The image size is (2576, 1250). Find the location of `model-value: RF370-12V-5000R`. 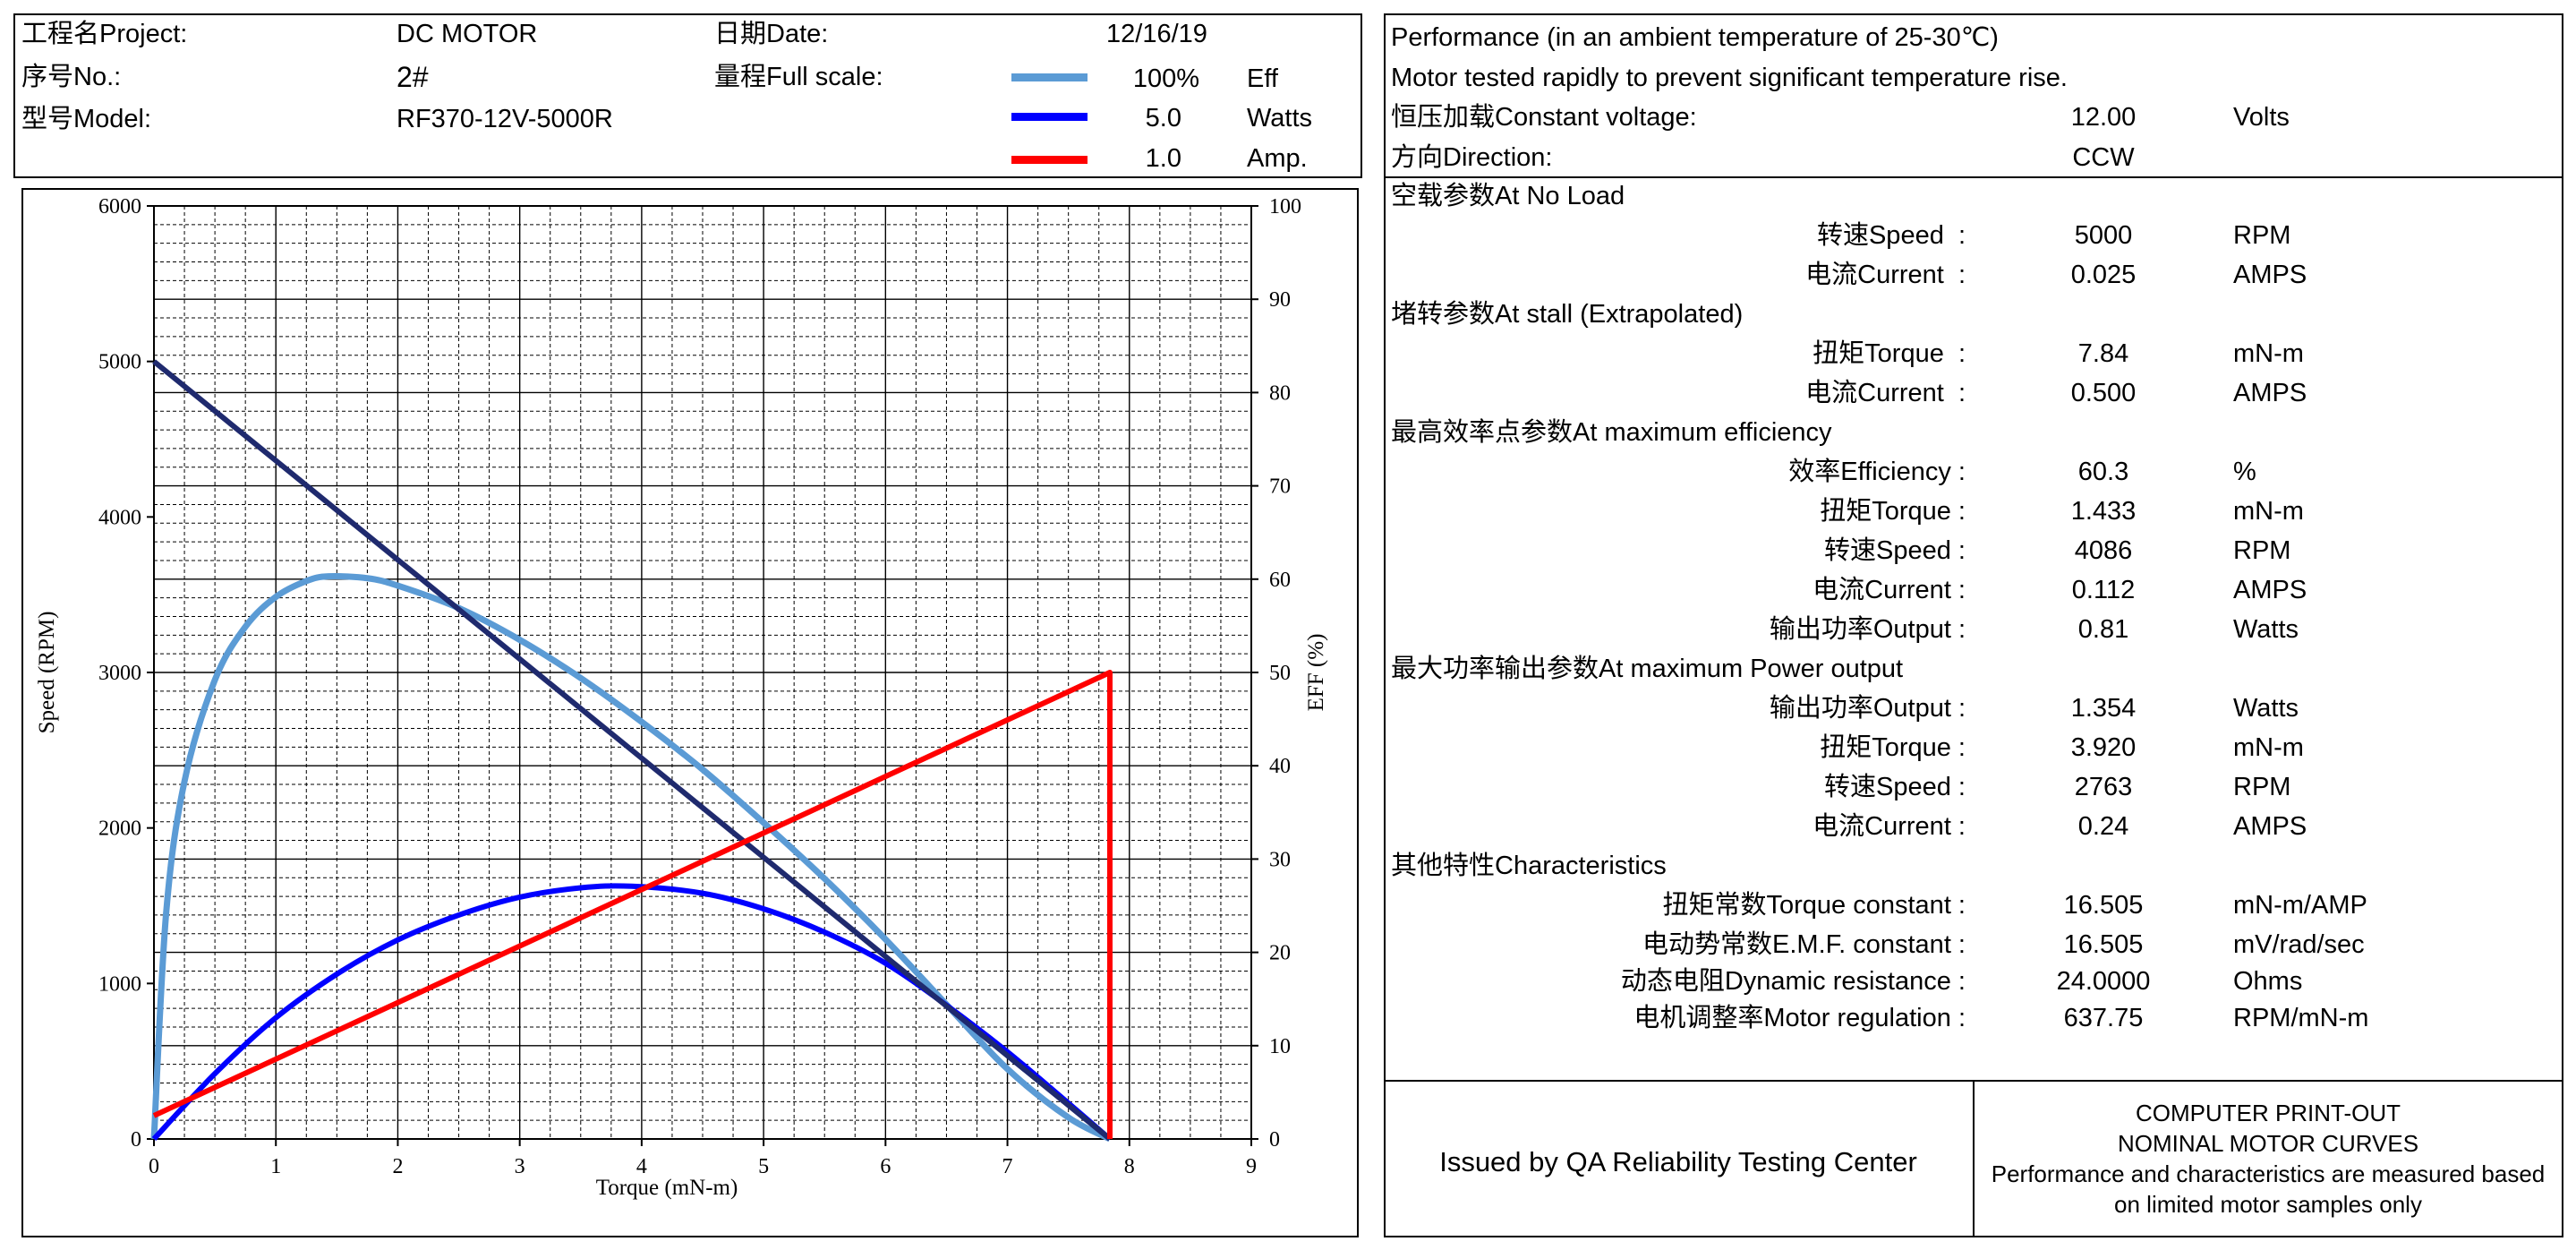

model-value: RF370-12V-5000R is located at coordinates (505, 119).